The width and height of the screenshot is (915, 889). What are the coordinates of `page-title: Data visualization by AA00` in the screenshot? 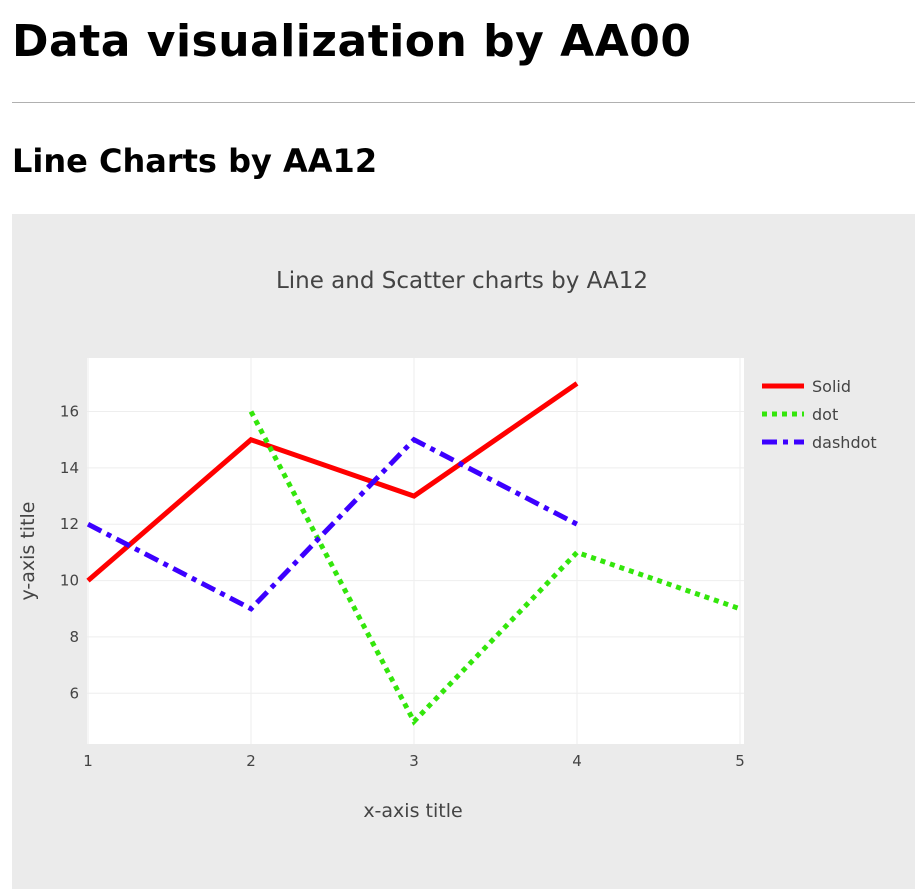 It's located at (352, 41).